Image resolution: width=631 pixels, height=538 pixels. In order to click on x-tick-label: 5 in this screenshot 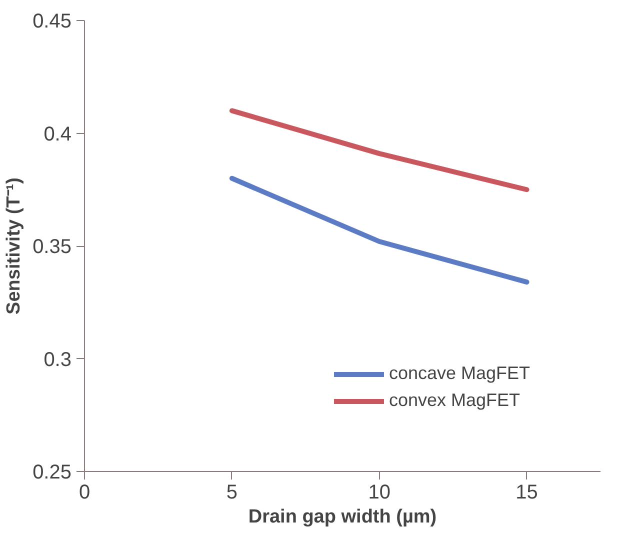, I will do `click(232, 493)`.